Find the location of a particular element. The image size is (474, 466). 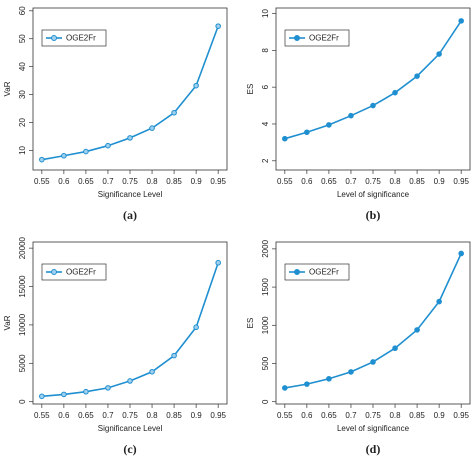

y-tick-label: 6 is located at coordinates (265, 86).